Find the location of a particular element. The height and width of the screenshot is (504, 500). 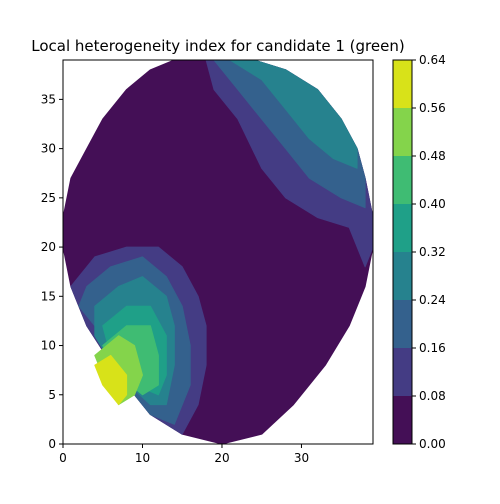

y-tick-label: 5 is located at coordinates (52, 395).